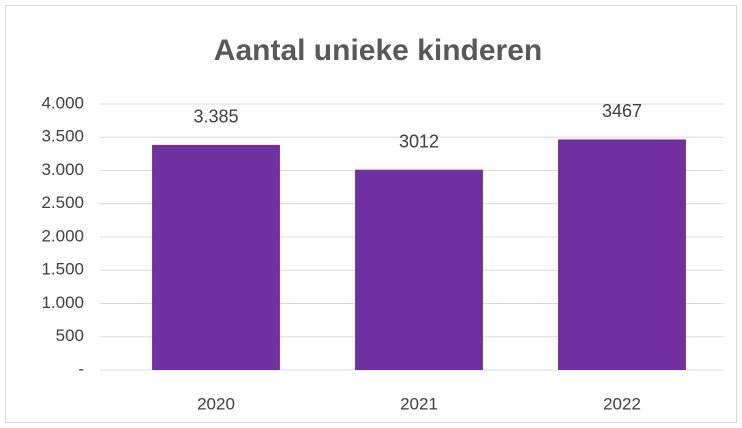 The width and height of the screenshot is (742, 428). Describe the element at coordinates (378, 50) in the screenshot. I see `chart-title: Aantal unieke kinderen` at that location.